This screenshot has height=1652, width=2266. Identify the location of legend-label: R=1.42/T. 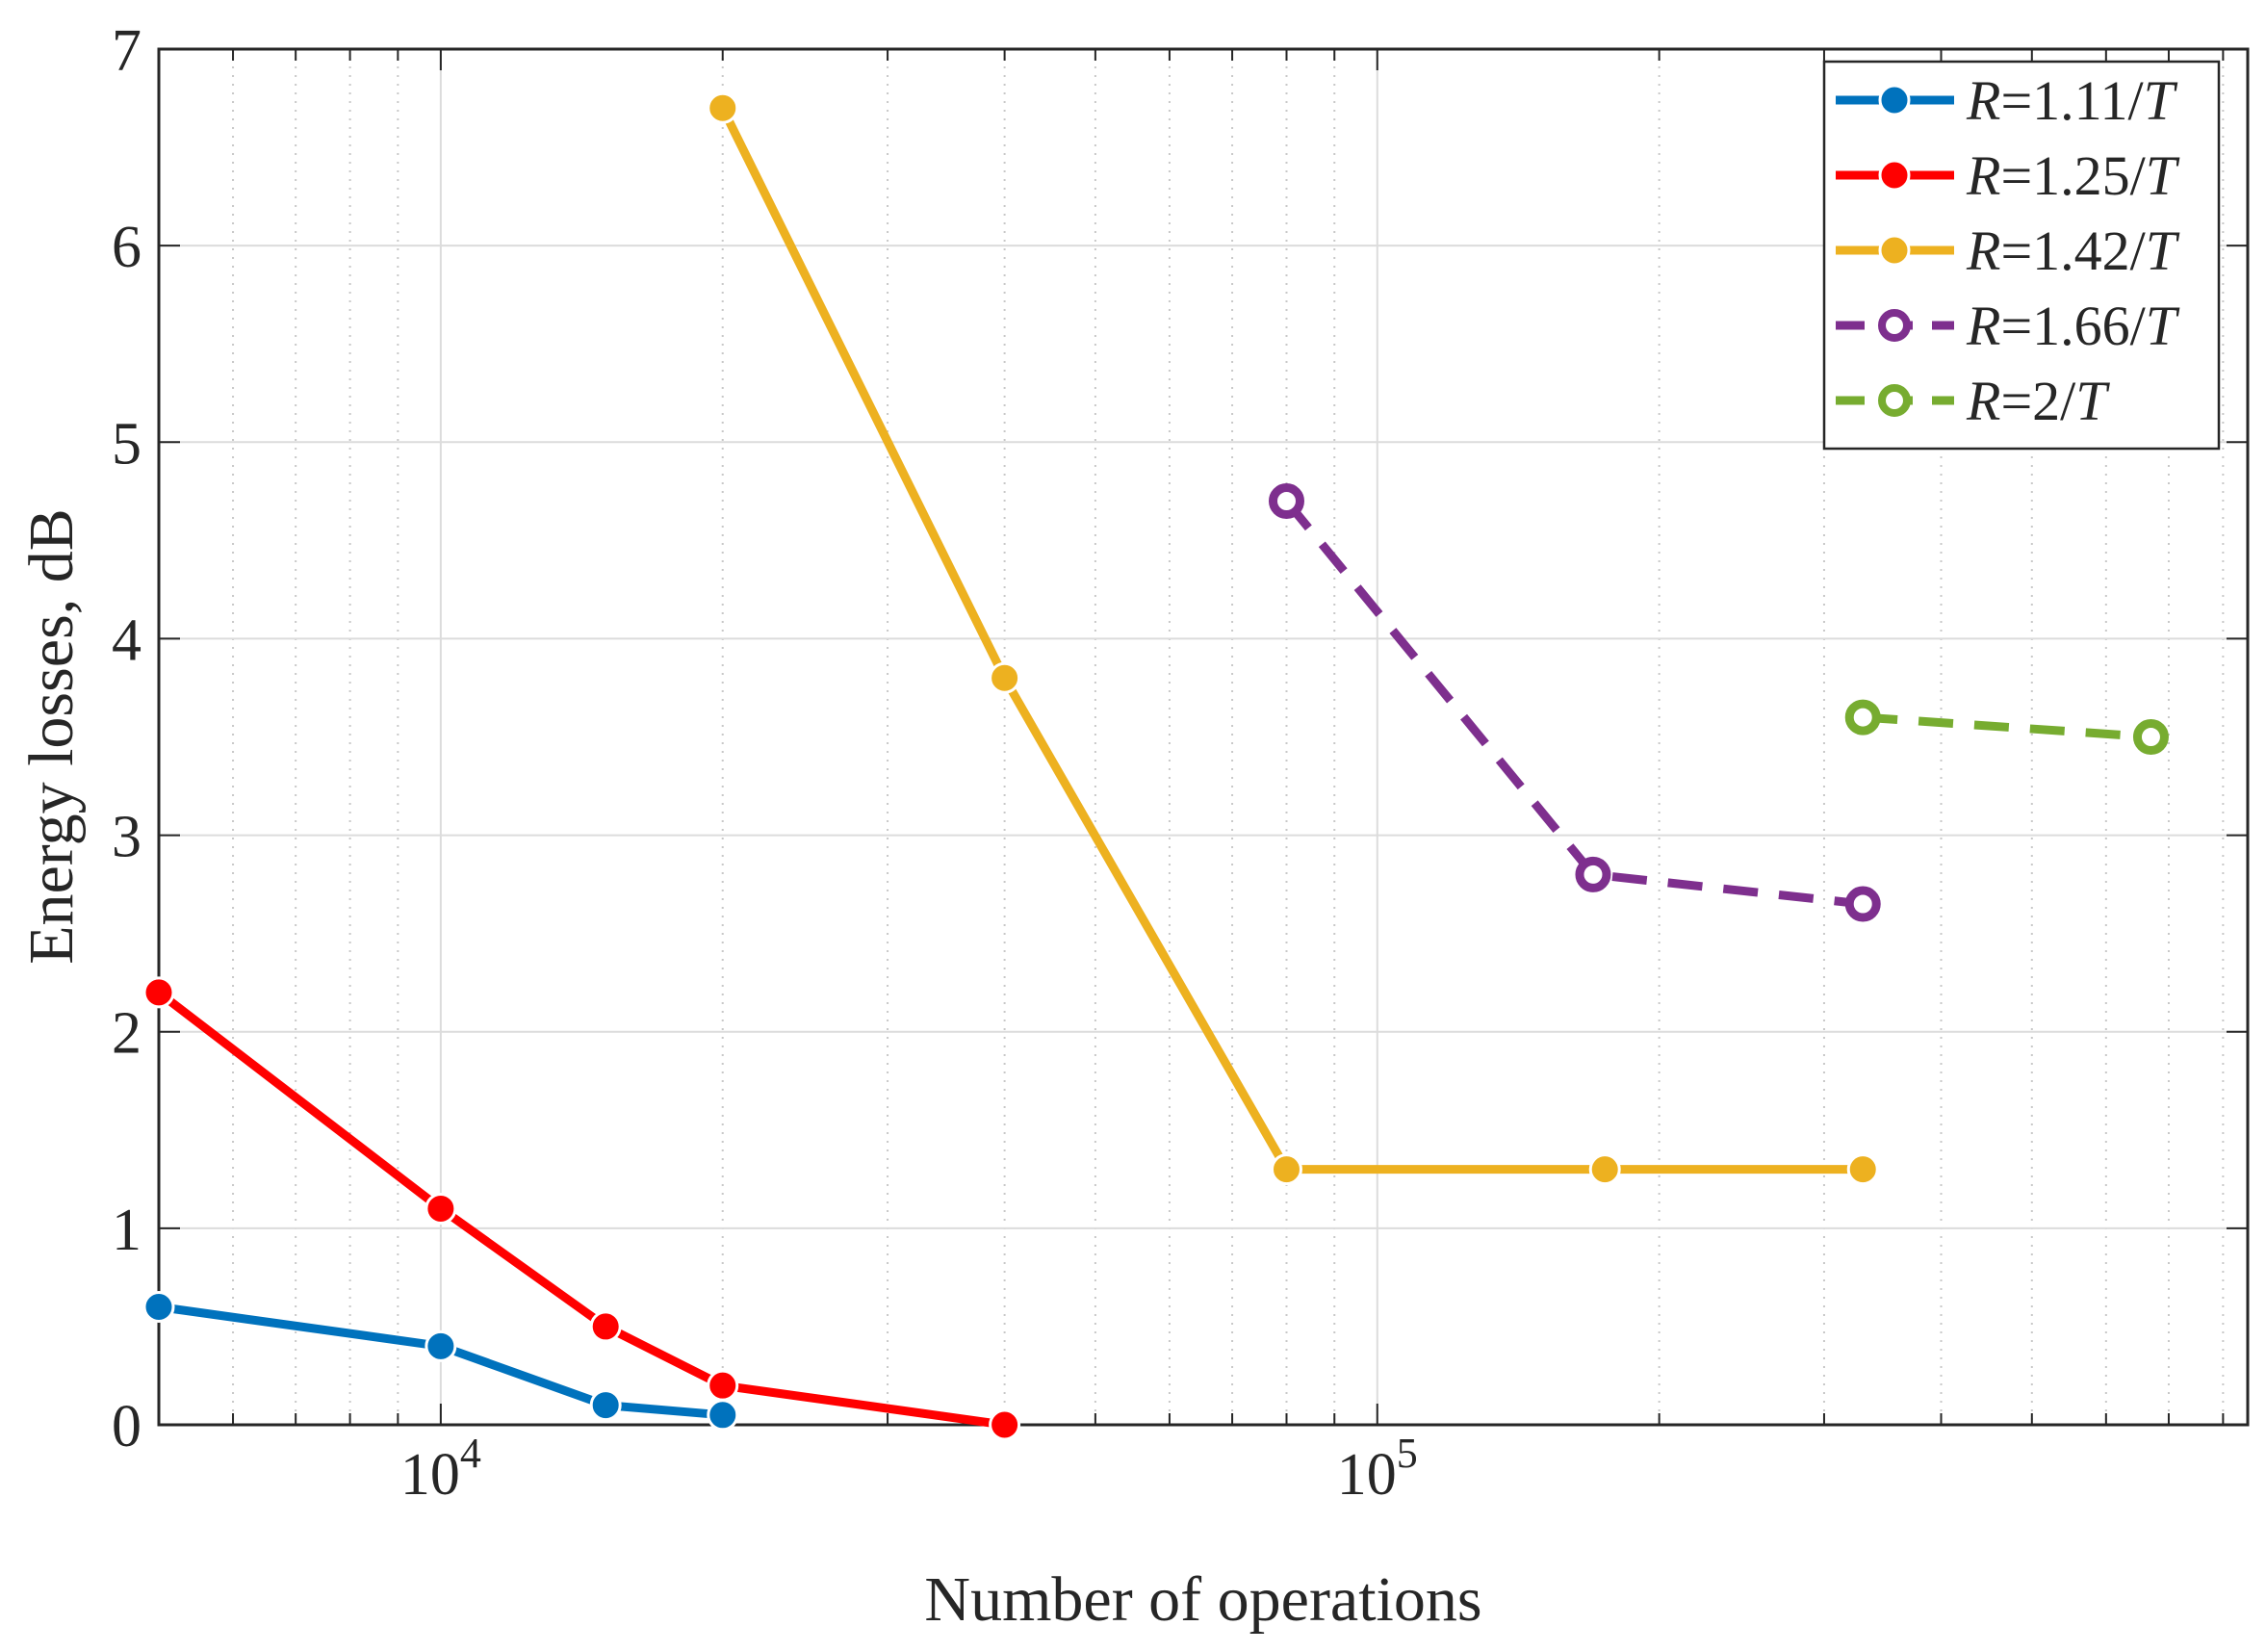
(2073, 251).